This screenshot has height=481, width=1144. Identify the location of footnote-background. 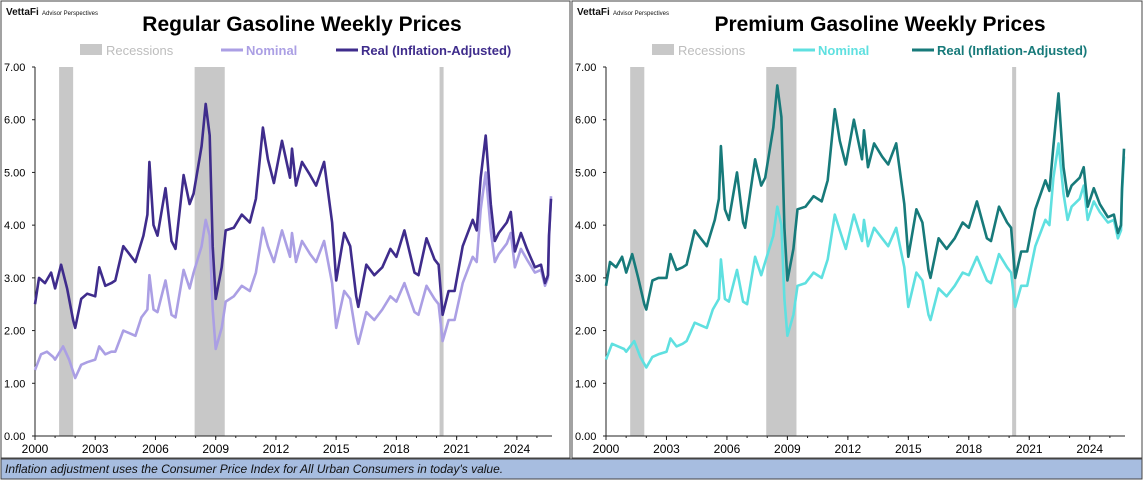
(571, 469).